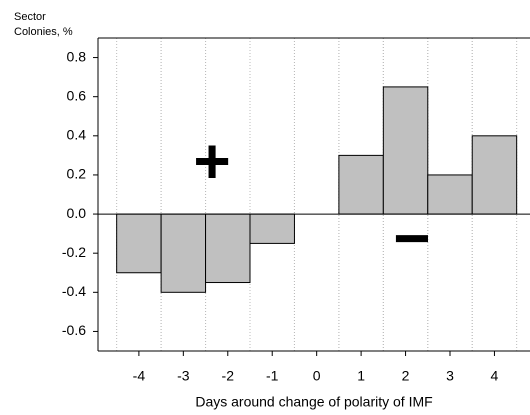  Describe the element at coordinates (272, 376) in the screenshot. I see `x-tick-label: -1` at that location.